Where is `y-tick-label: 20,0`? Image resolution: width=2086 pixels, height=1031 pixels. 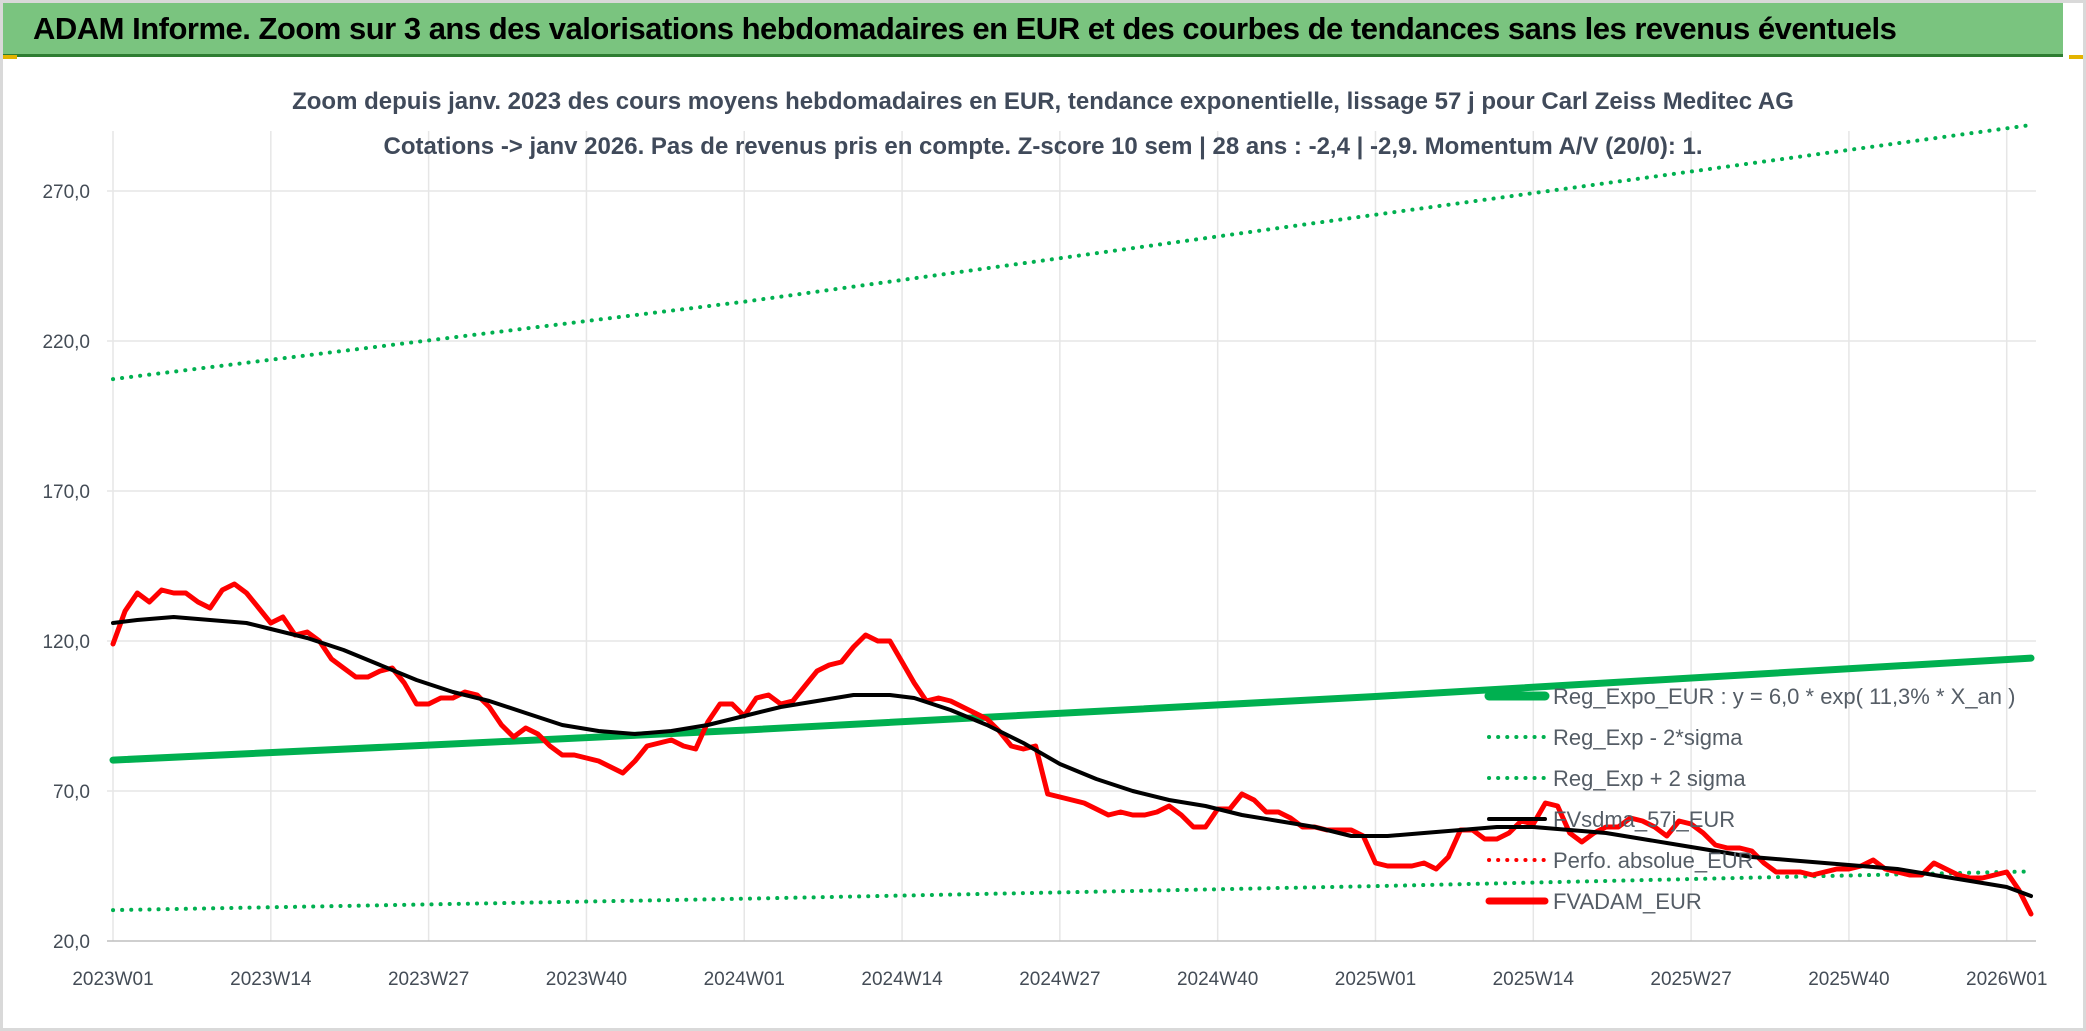 y-tick-label: 20,0 is located at coordinates (71, 942).